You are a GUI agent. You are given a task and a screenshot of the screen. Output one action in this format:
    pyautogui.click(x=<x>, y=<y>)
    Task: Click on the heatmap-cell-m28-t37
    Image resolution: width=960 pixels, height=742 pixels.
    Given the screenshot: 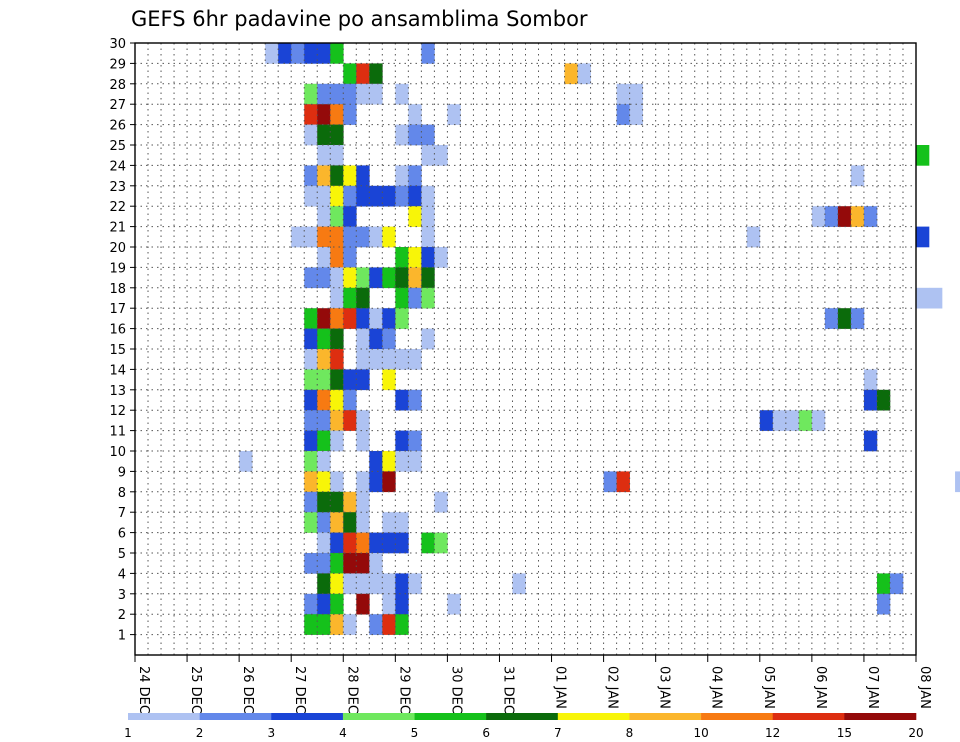 What is the action you would take?
    pyautogui.click(x=623, y=94)
    